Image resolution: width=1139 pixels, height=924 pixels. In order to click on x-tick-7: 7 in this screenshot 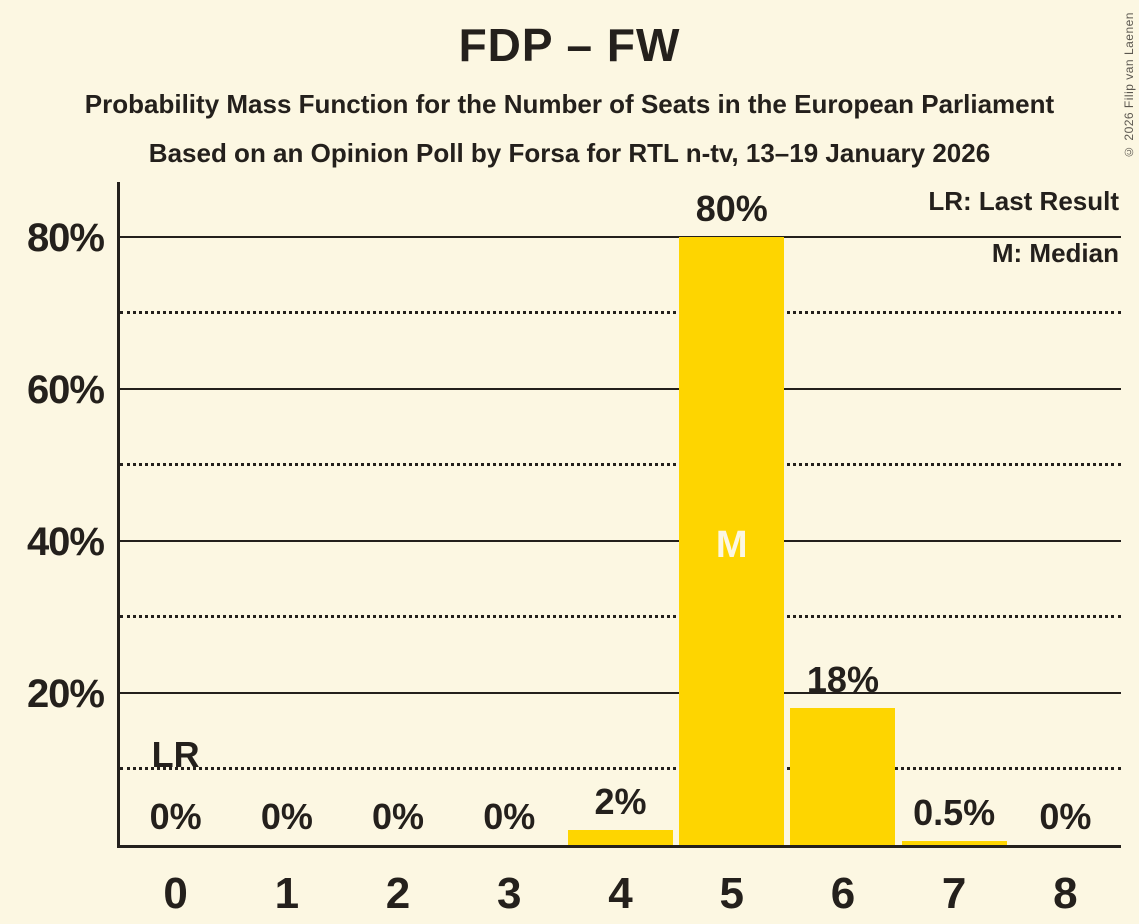, I will do `click(954, 893)`.